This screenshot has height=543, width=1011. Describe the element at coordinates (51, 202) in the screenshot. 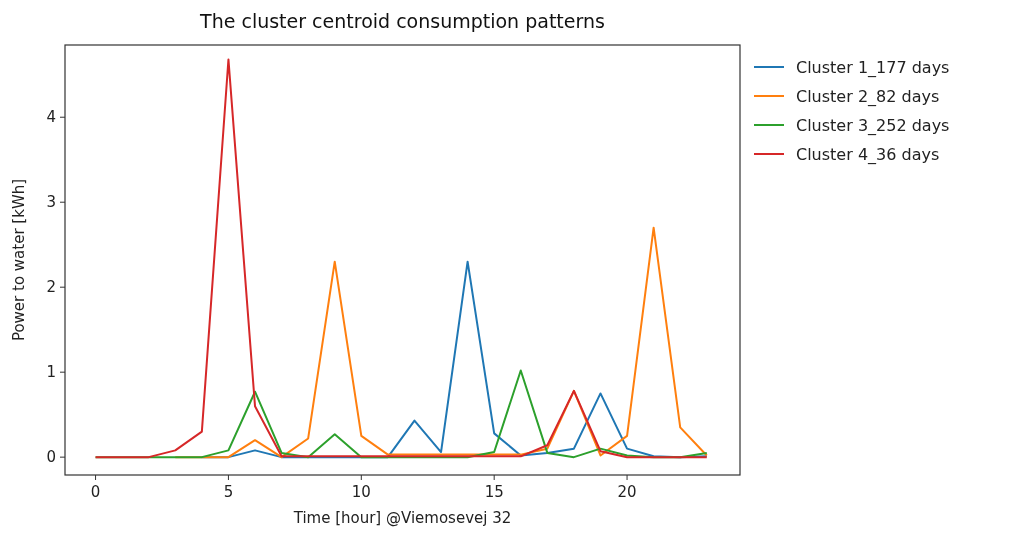

I see `y-tick-label: 3` at that location.